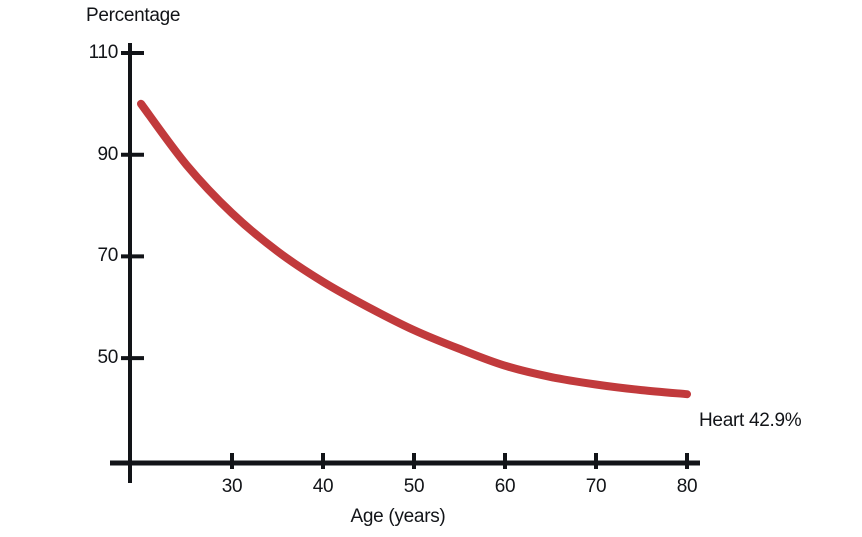  What do you see at coordinates (103, 52) in the screenshot?
I see `y-tick-label: 110` at bounding box center [103, 52].